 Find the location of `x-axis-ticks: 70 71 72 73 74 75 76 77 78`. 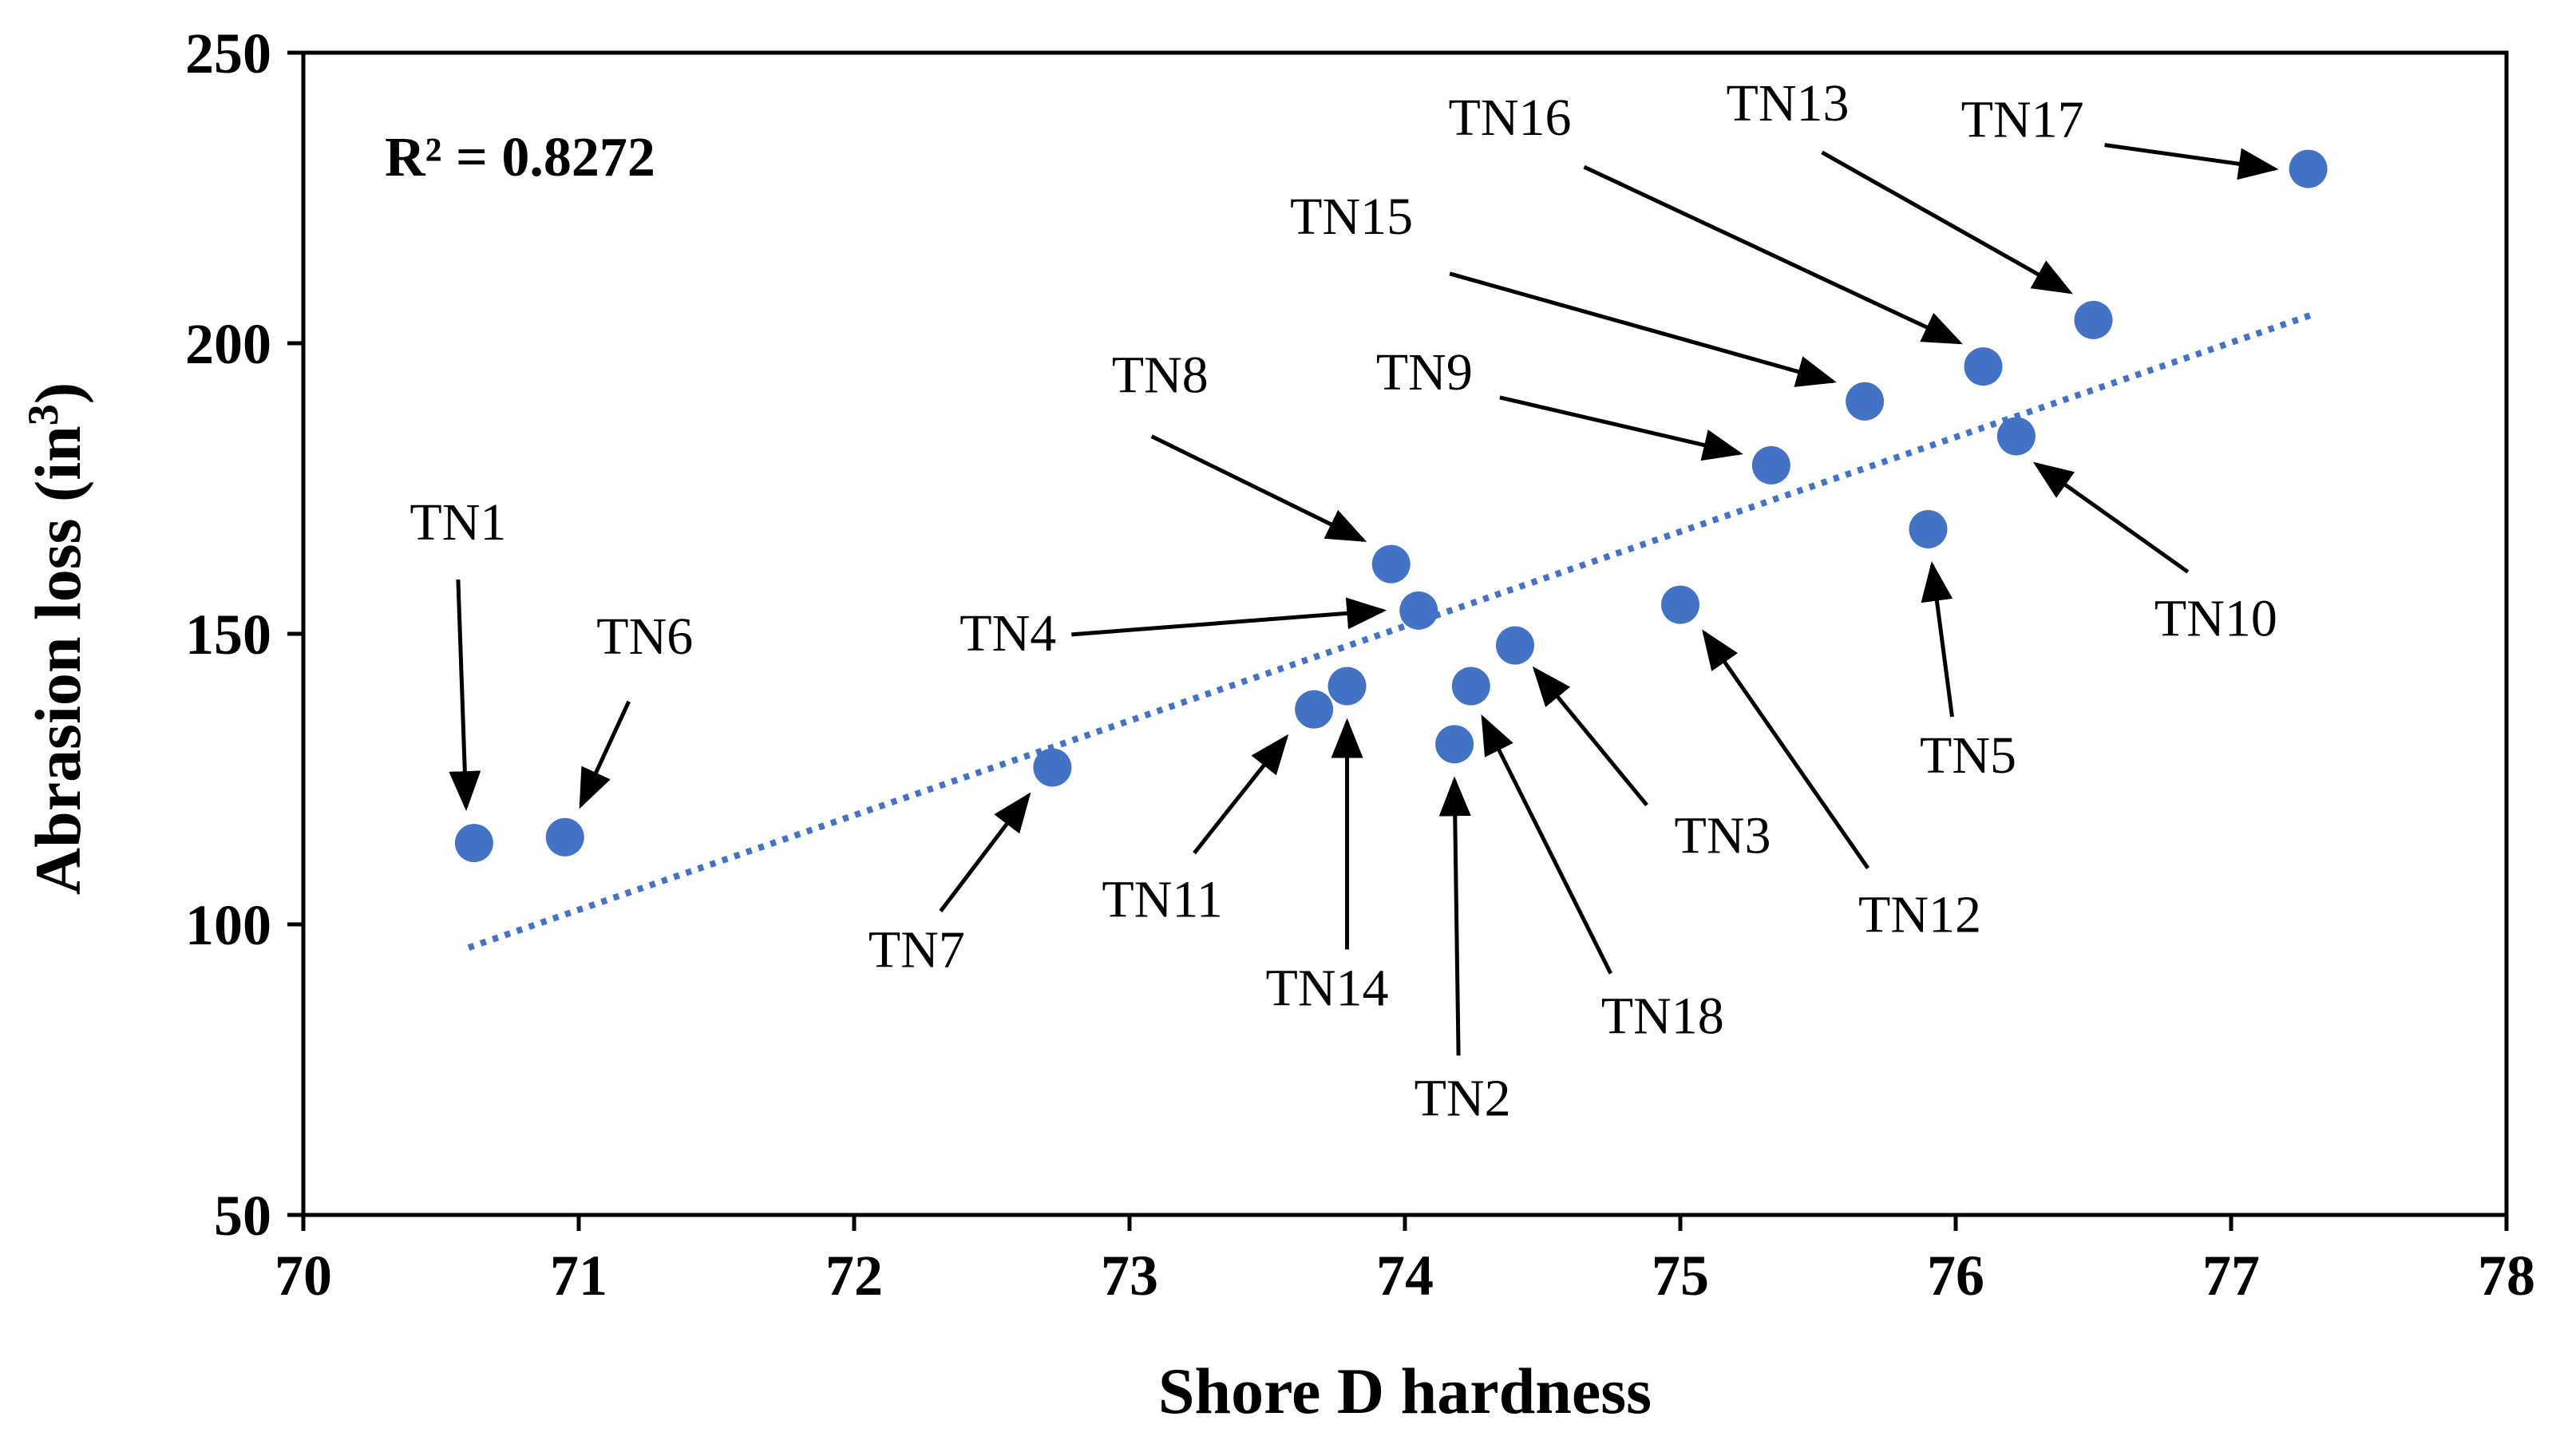

x-axis-ticks: 70 71 72 73 74 75 76 77 78 is located at coordinates (1405, 1261).